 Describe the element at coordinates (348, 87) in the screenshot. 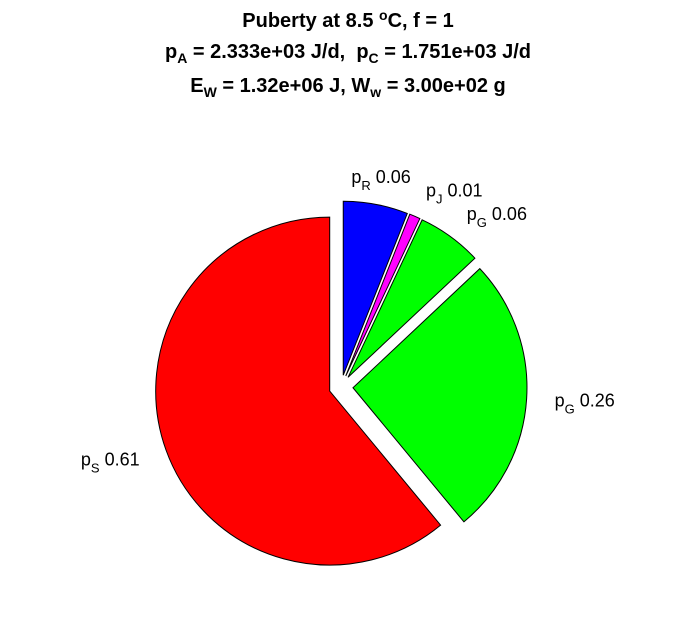

I see `title-line-3: EW = 1.32e+06 J, Ww = 3.00e+02 g` at that location.